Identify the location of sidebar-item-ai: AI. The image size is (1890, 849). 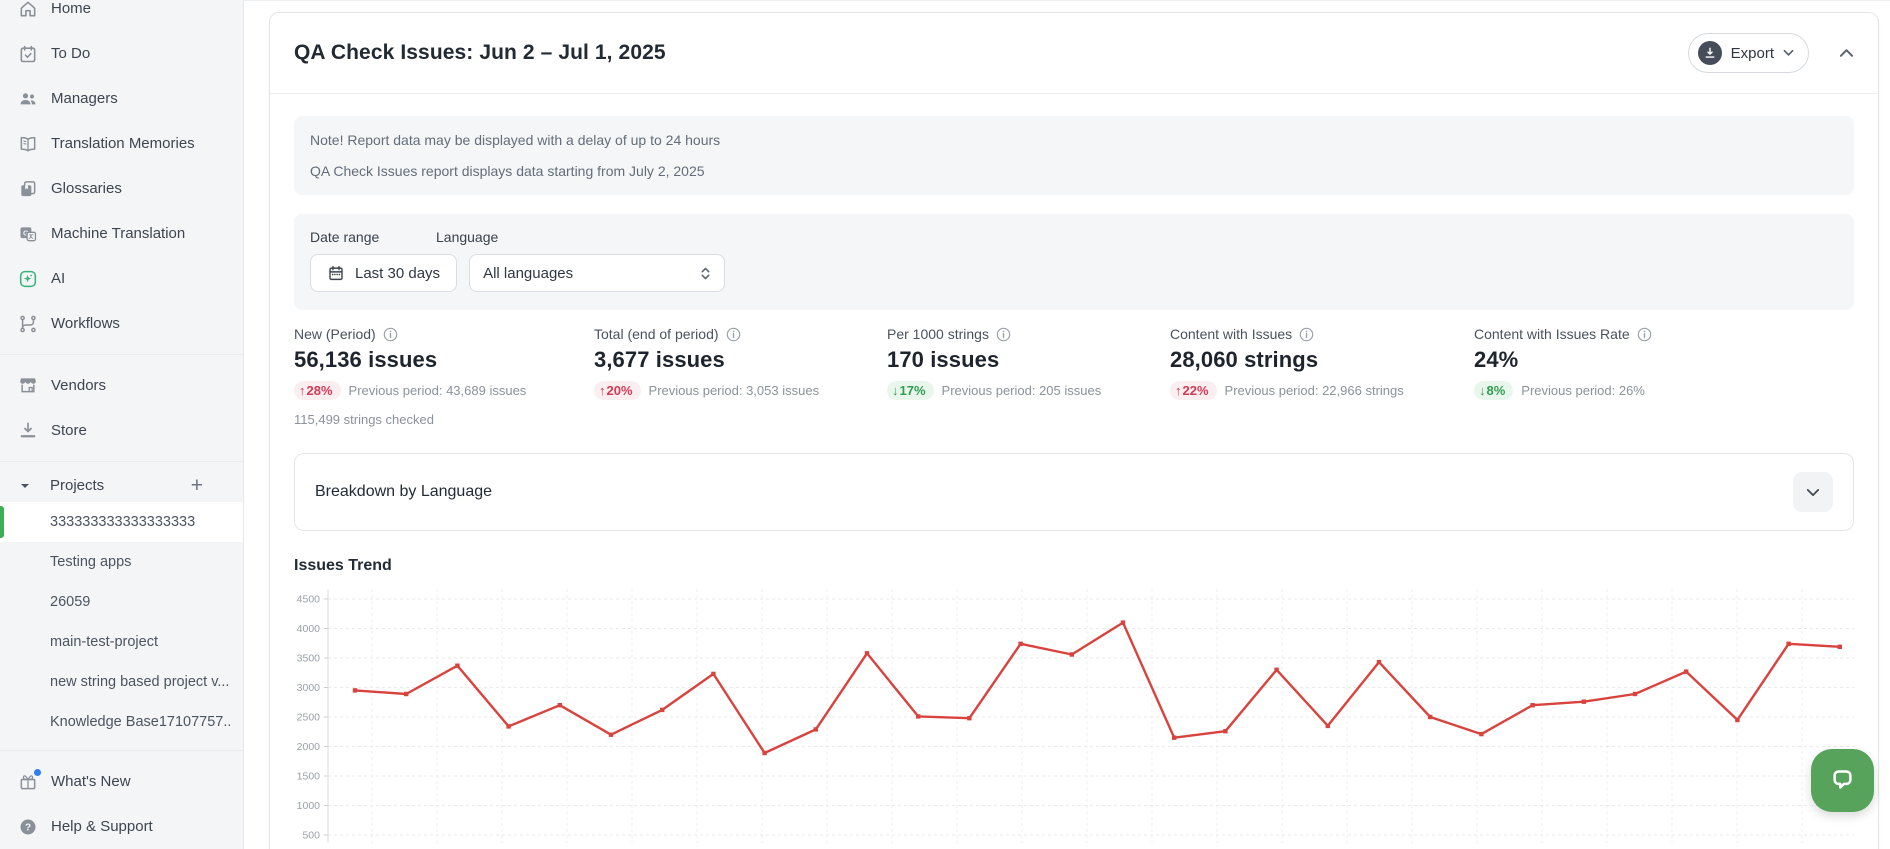
(121, 278).